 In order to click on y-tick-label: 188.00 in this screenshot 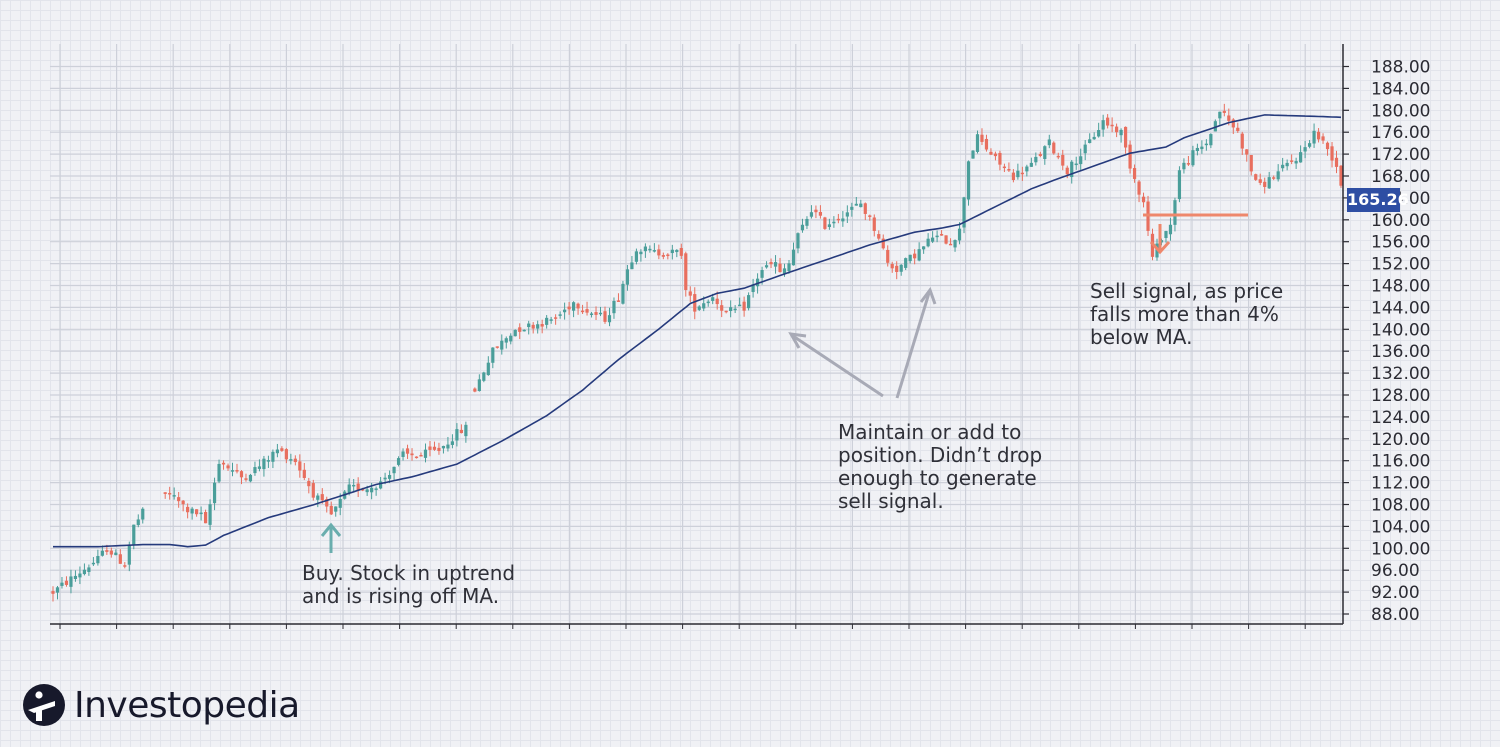, I will do `click(1400, 68)`.